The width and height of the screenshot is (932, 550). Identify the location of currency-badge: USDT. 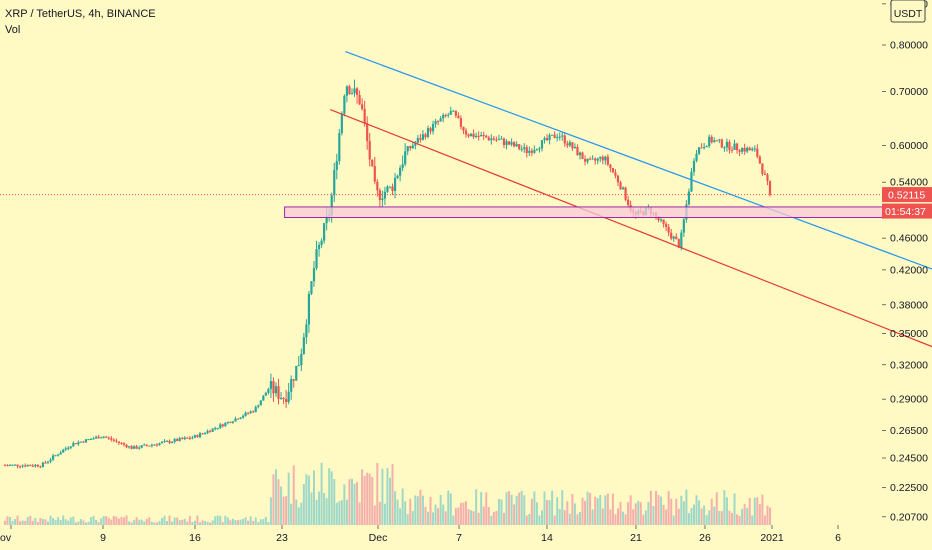
(908, 11).